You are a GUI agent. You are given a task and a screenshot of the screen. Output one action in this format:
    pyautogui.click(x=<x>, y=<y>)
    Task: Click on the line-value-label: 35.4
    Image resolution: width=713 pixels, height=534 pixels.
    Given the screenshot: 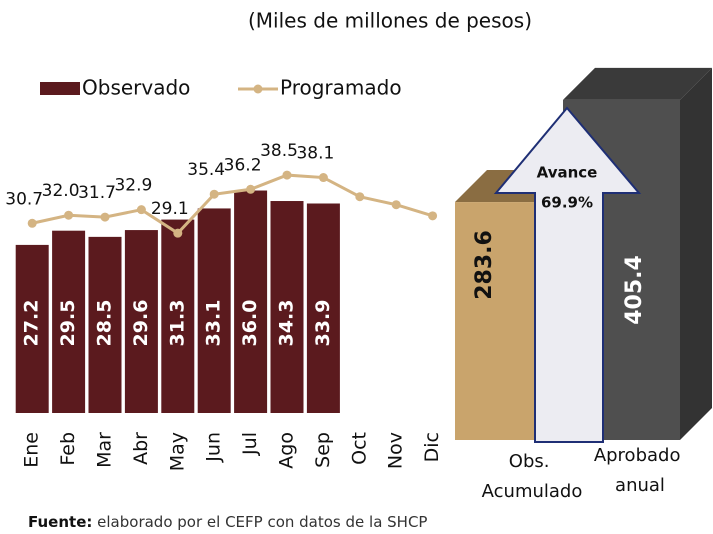 What is the action you would take?
    pyautogui.click(x=206, y=170)
    